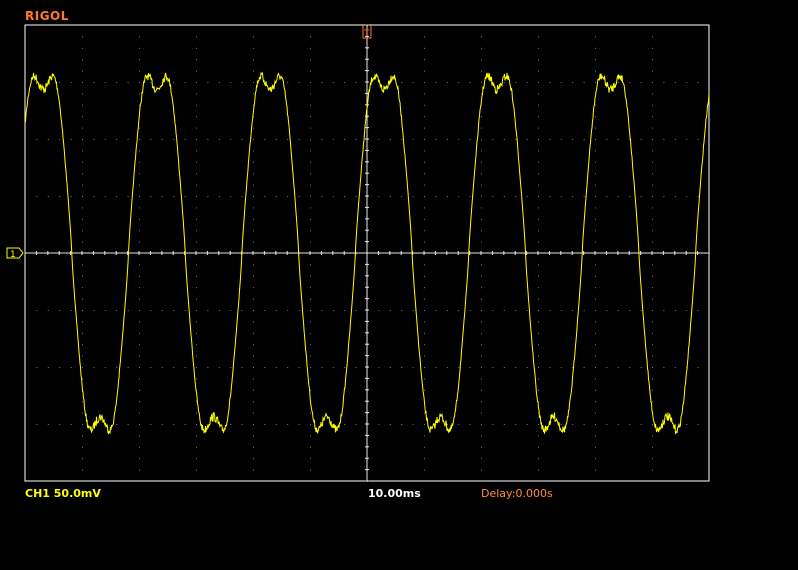  What do you see at coordinates (517, 493) in the screenshot?
I see `delay-label: Delay:0.000s` at bounding box center [517, 493].